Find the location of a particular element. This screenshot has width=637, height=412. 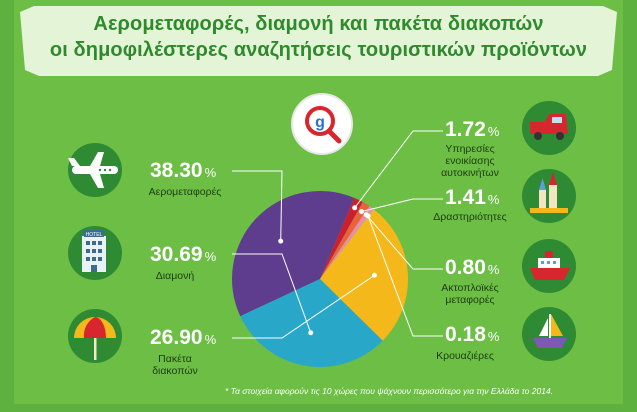

ferries-label: Ακτοπλοϊκές μεταφορές is located at coordinates (470, 294).